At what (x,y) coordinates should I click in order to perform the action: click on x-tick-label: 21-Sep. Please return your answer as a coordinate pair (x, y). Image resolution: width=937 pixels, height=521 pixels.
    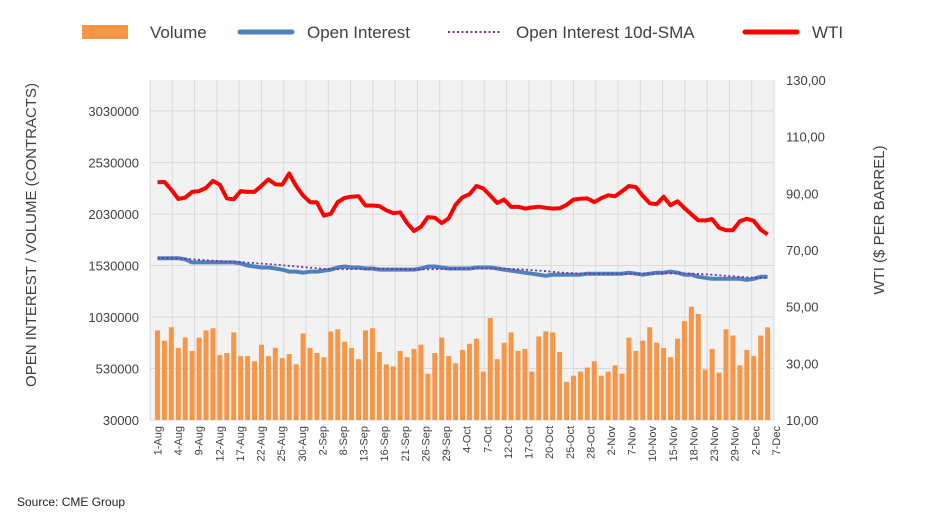
    Looking at the image, I should click on (406, 443).